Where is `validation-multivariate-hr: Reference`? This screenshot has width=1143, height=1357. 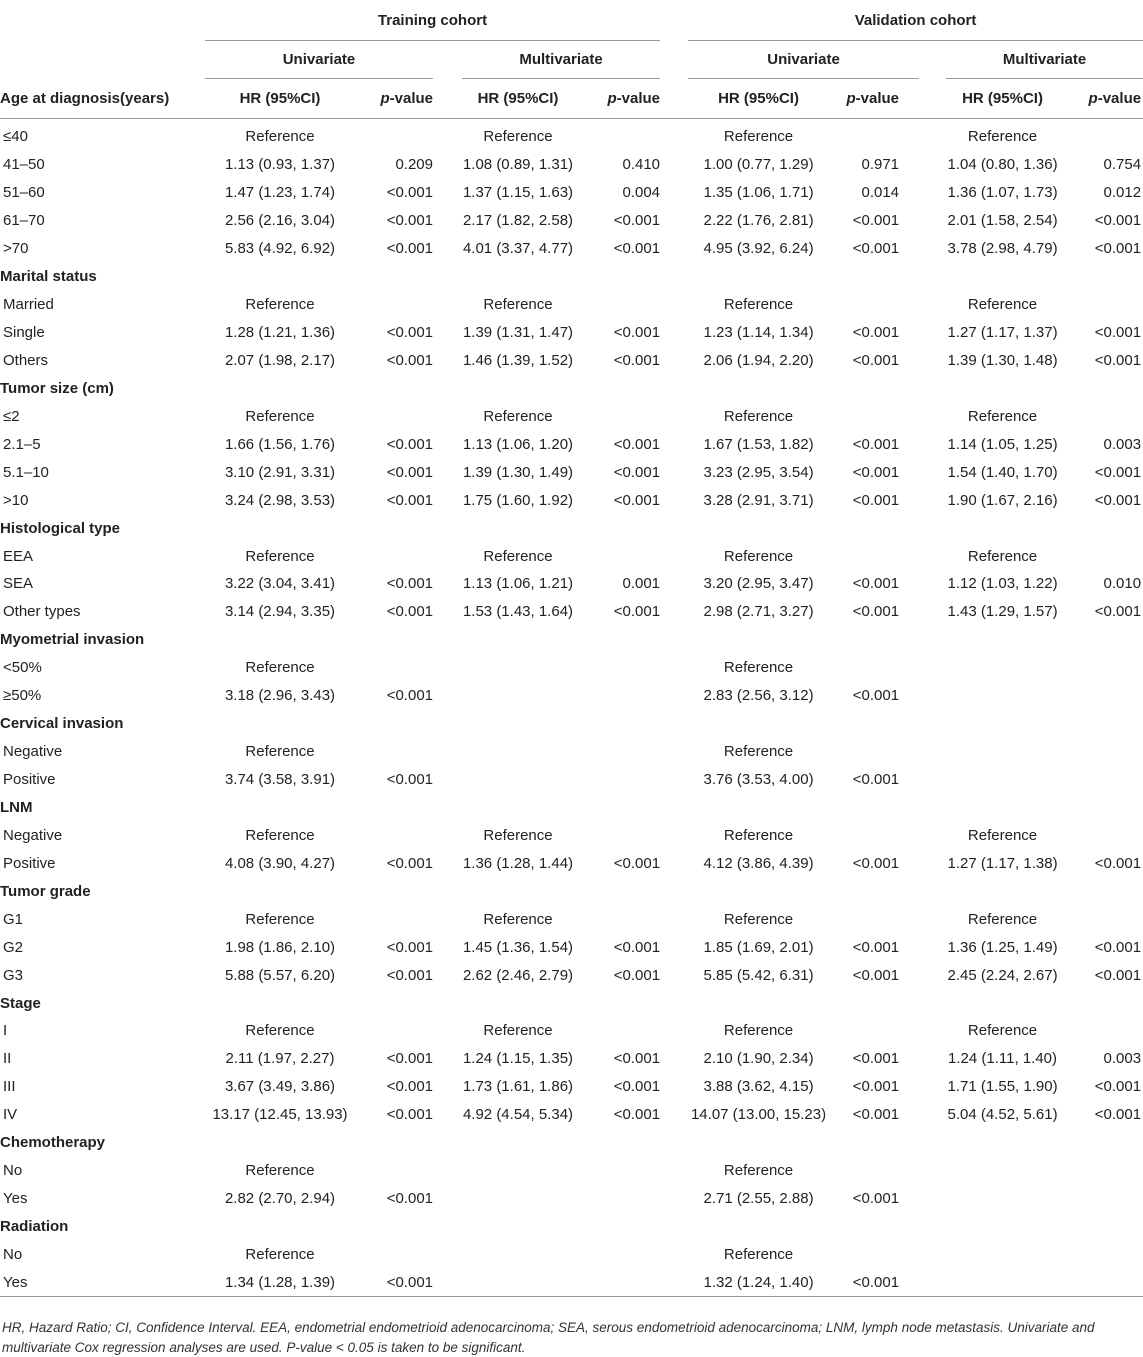
validation-multivariate-hr: Reference is located at coordinates (1002, 556).